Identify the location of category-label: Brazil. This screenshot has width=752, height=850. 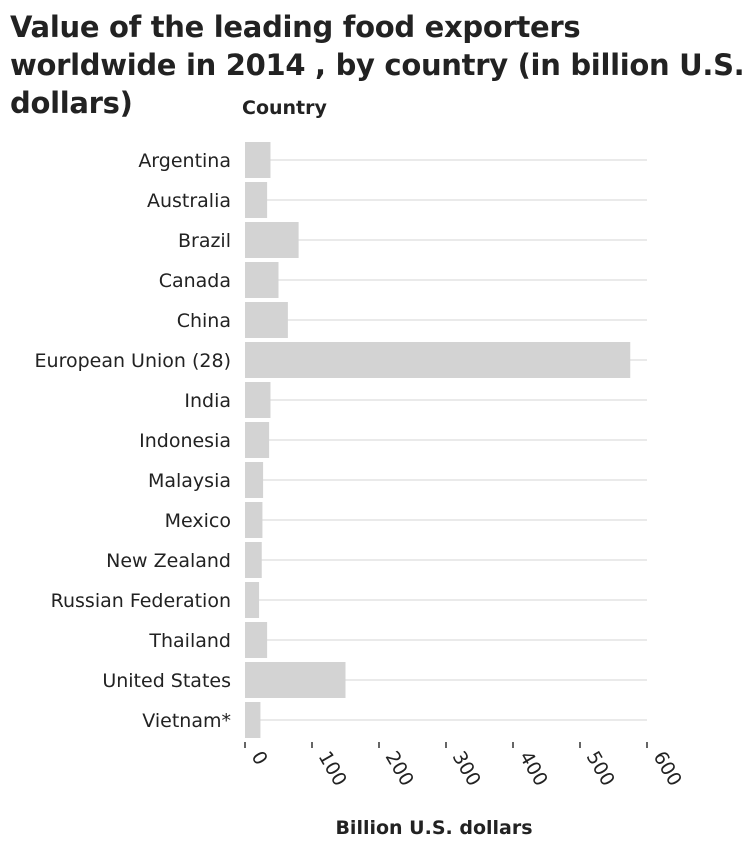
(204, 241).